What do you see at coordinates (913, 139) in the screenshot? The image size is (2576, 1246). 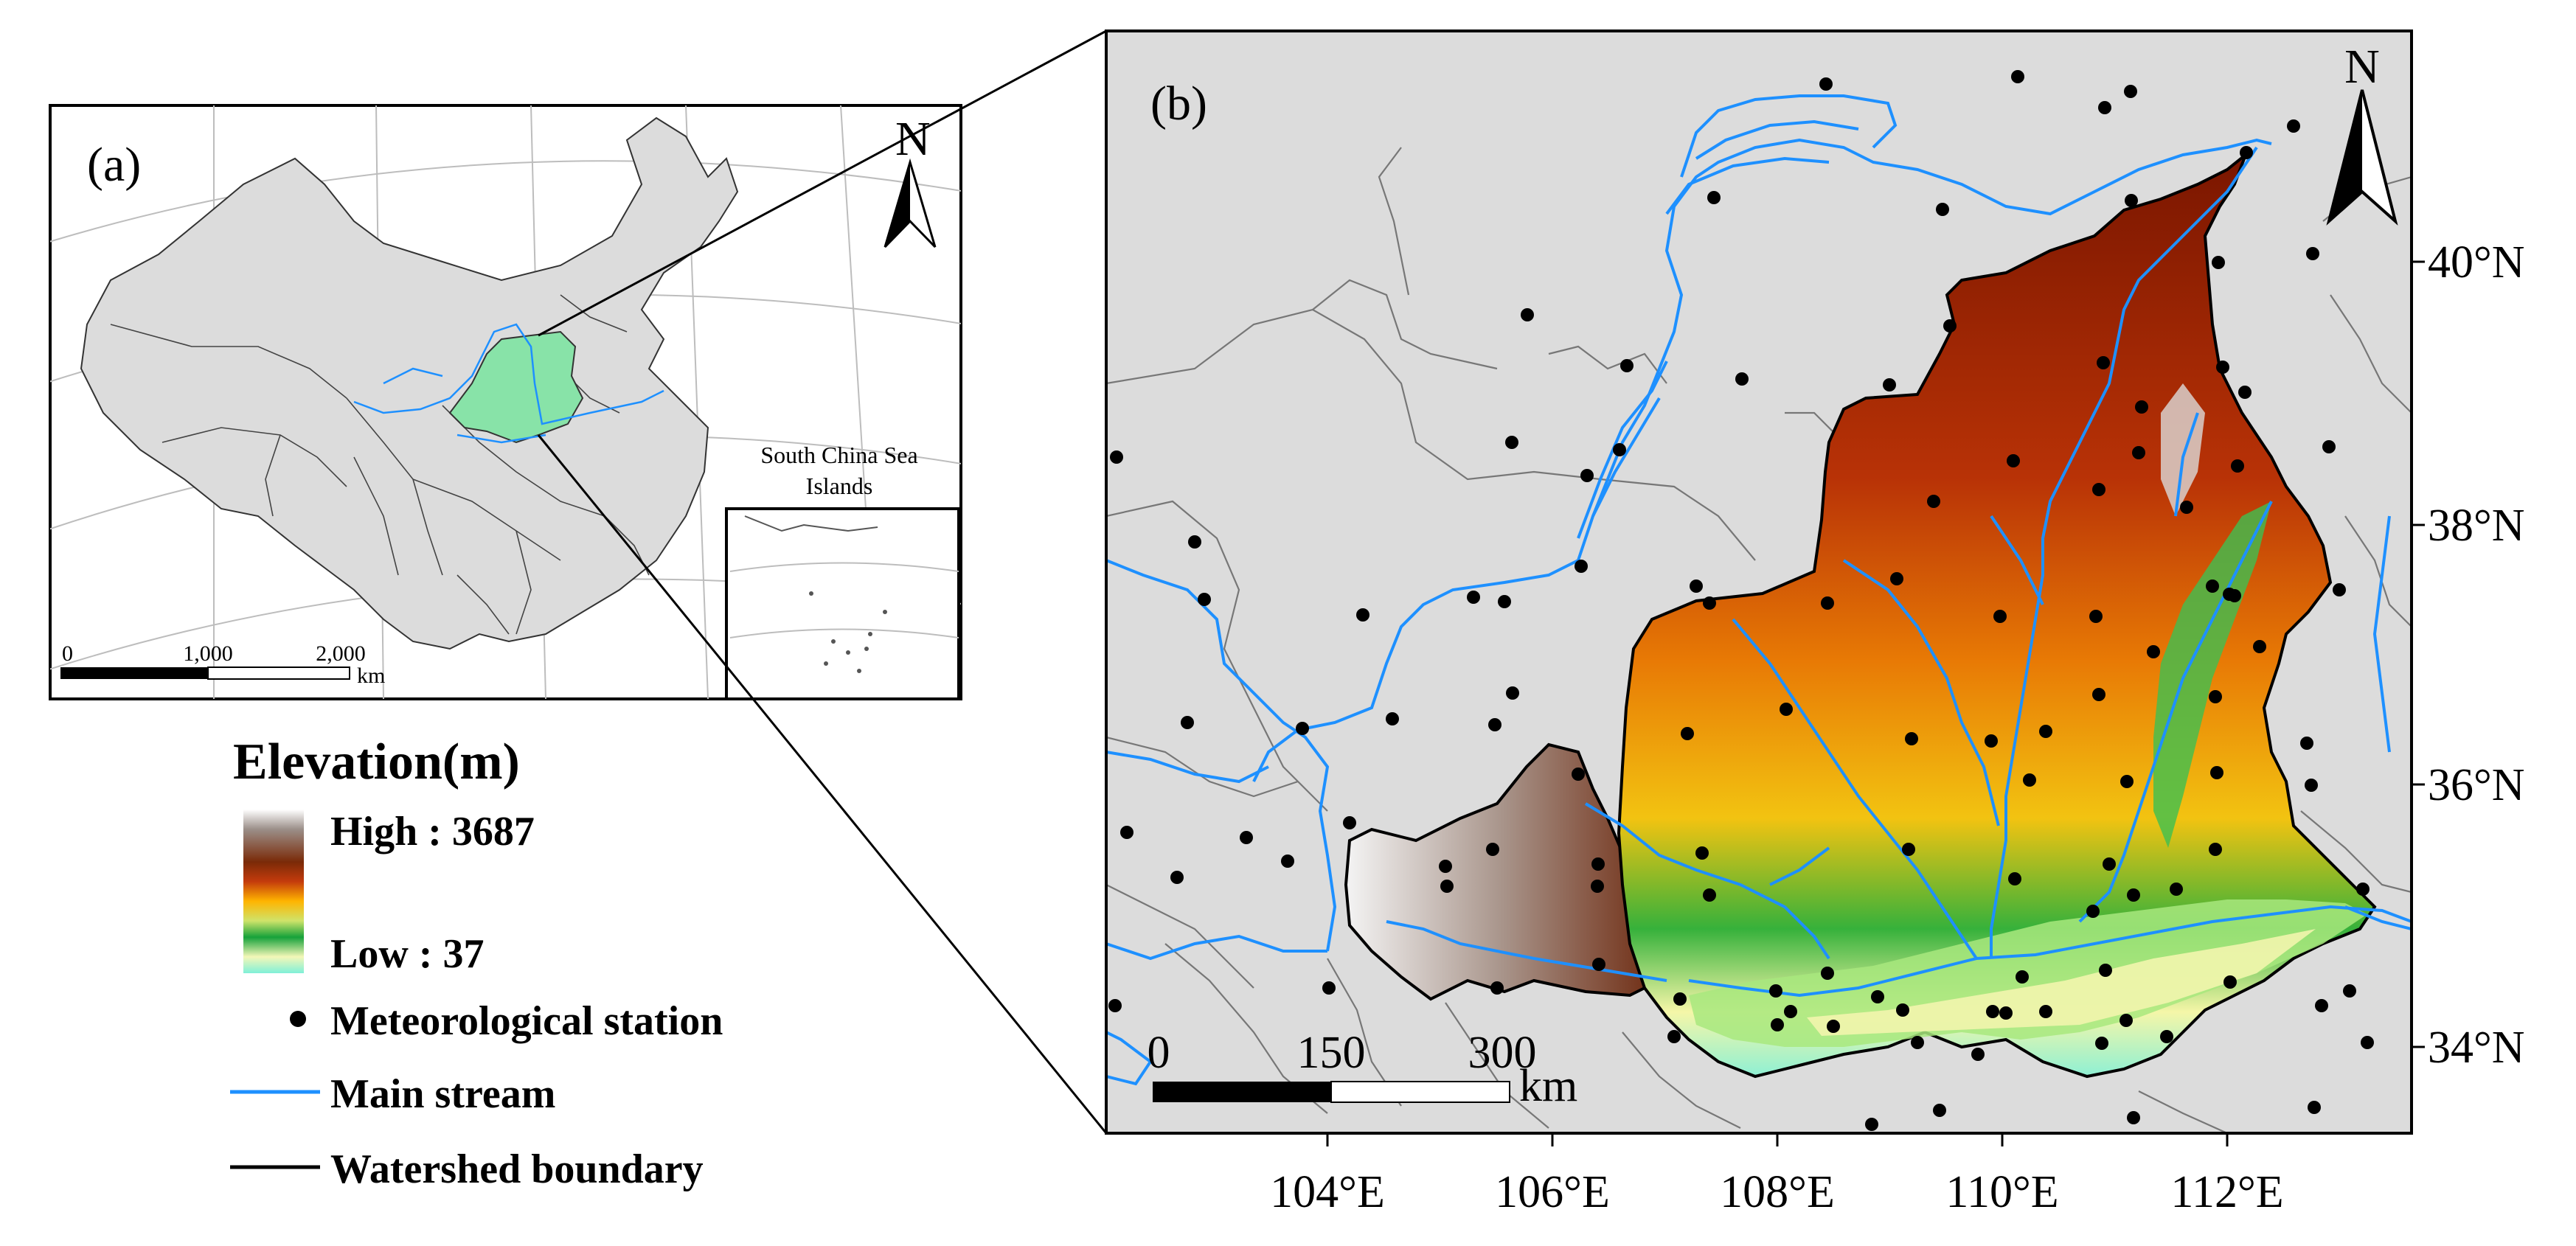 I see `panel-a-north-label: N` at bounding box center [913, 139].